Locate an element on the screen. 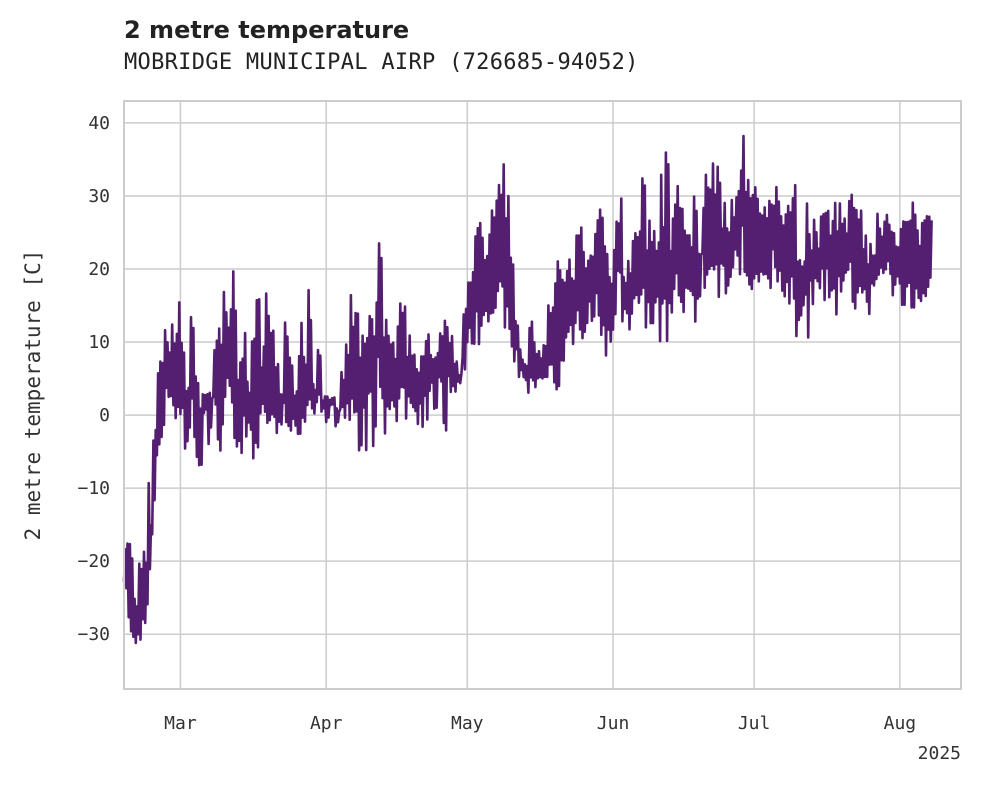 This screenshot has height=785, width=981. y-tick-label: 30 is located at coordinates (99, 196).